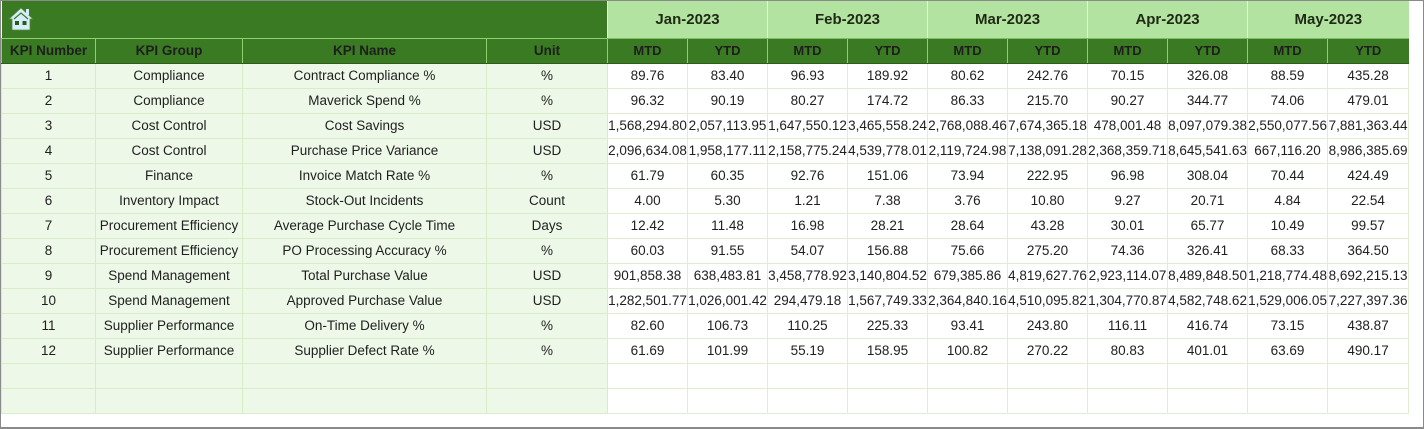 The width and height of the screenshot is (1424, 429). Describe the element at coordinates (1048, 325) in the screenshot. I see `cell-ytd: 243.80` at that location.